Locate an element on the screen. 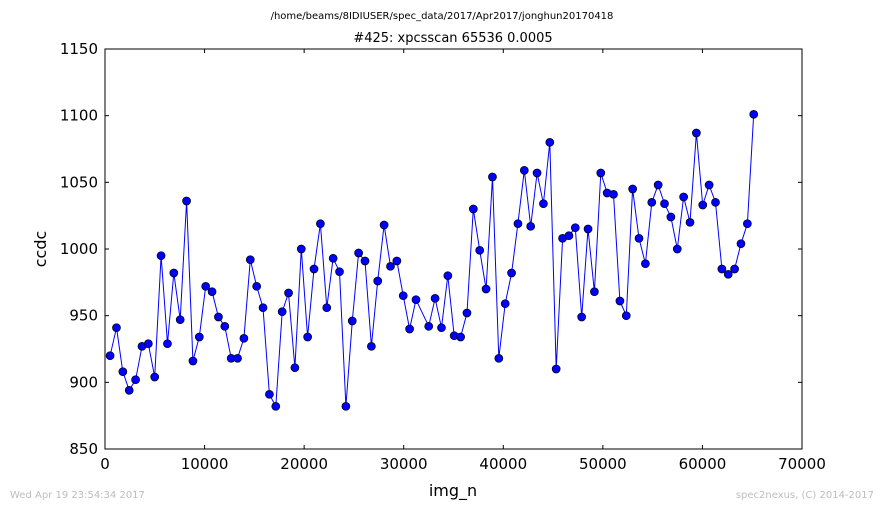 The image size is (884, 509). y-tick-label: 950 is located at coordinates (83, 316).